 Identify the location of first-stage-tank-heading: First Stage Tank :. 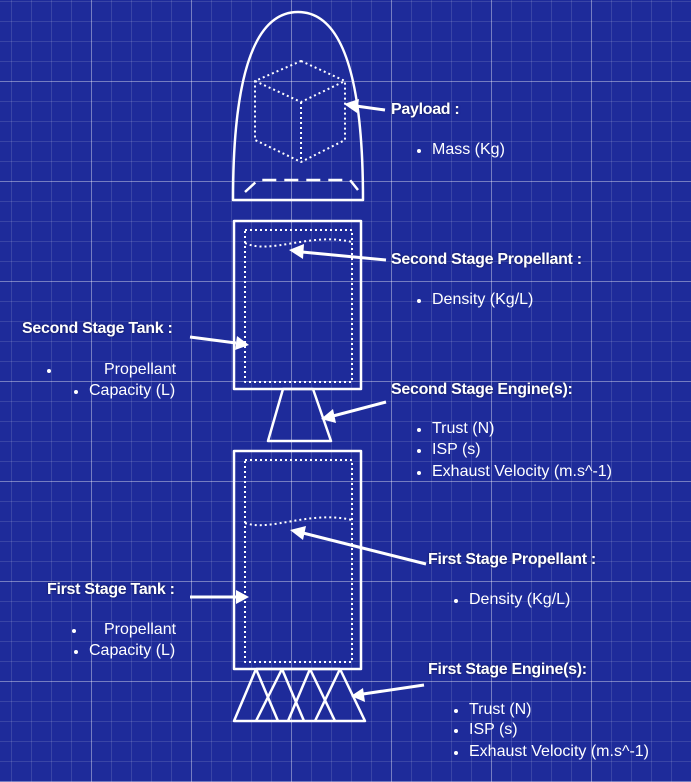
(111, 589).